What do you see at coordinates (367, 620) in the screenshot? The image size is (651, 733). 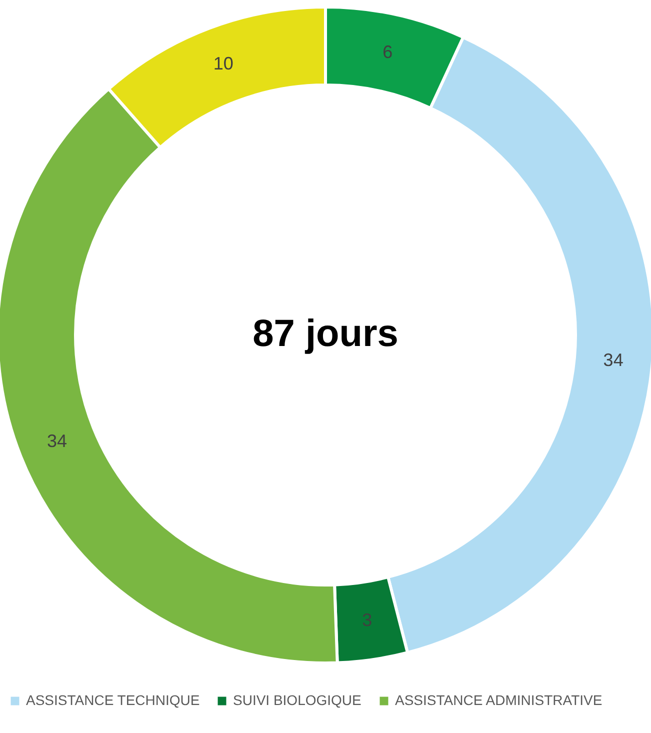 I see `data-label: 3` at bounding box center [367, 620].